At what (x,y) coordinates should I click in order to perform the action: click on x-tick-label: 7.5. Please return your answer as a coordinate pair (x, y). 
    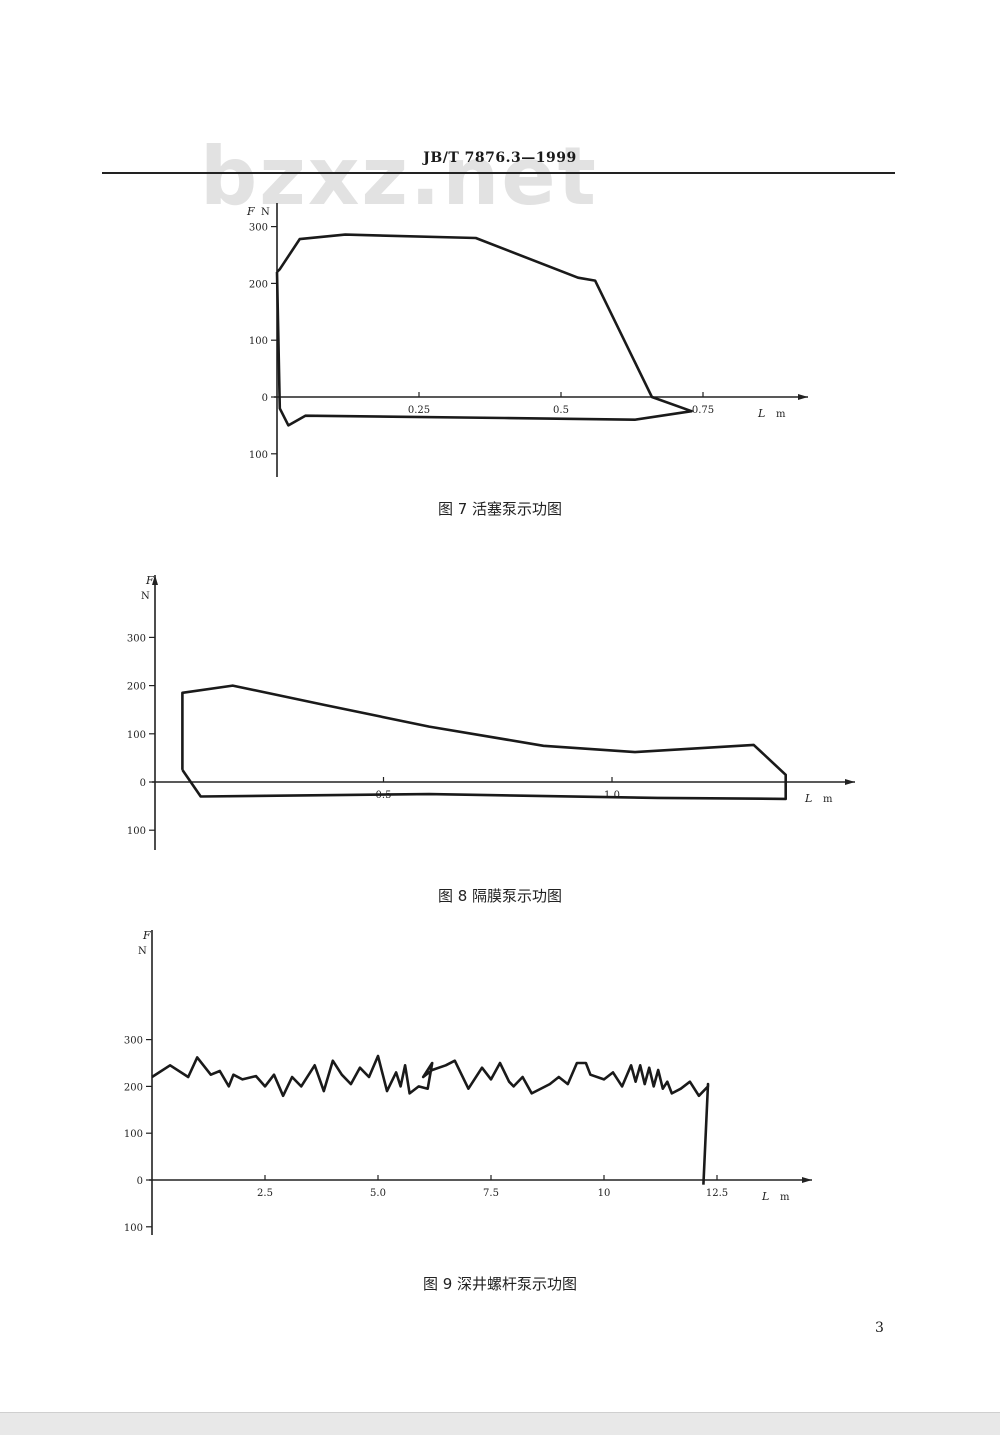
    Looking at the image, I should click on (491, 1193).